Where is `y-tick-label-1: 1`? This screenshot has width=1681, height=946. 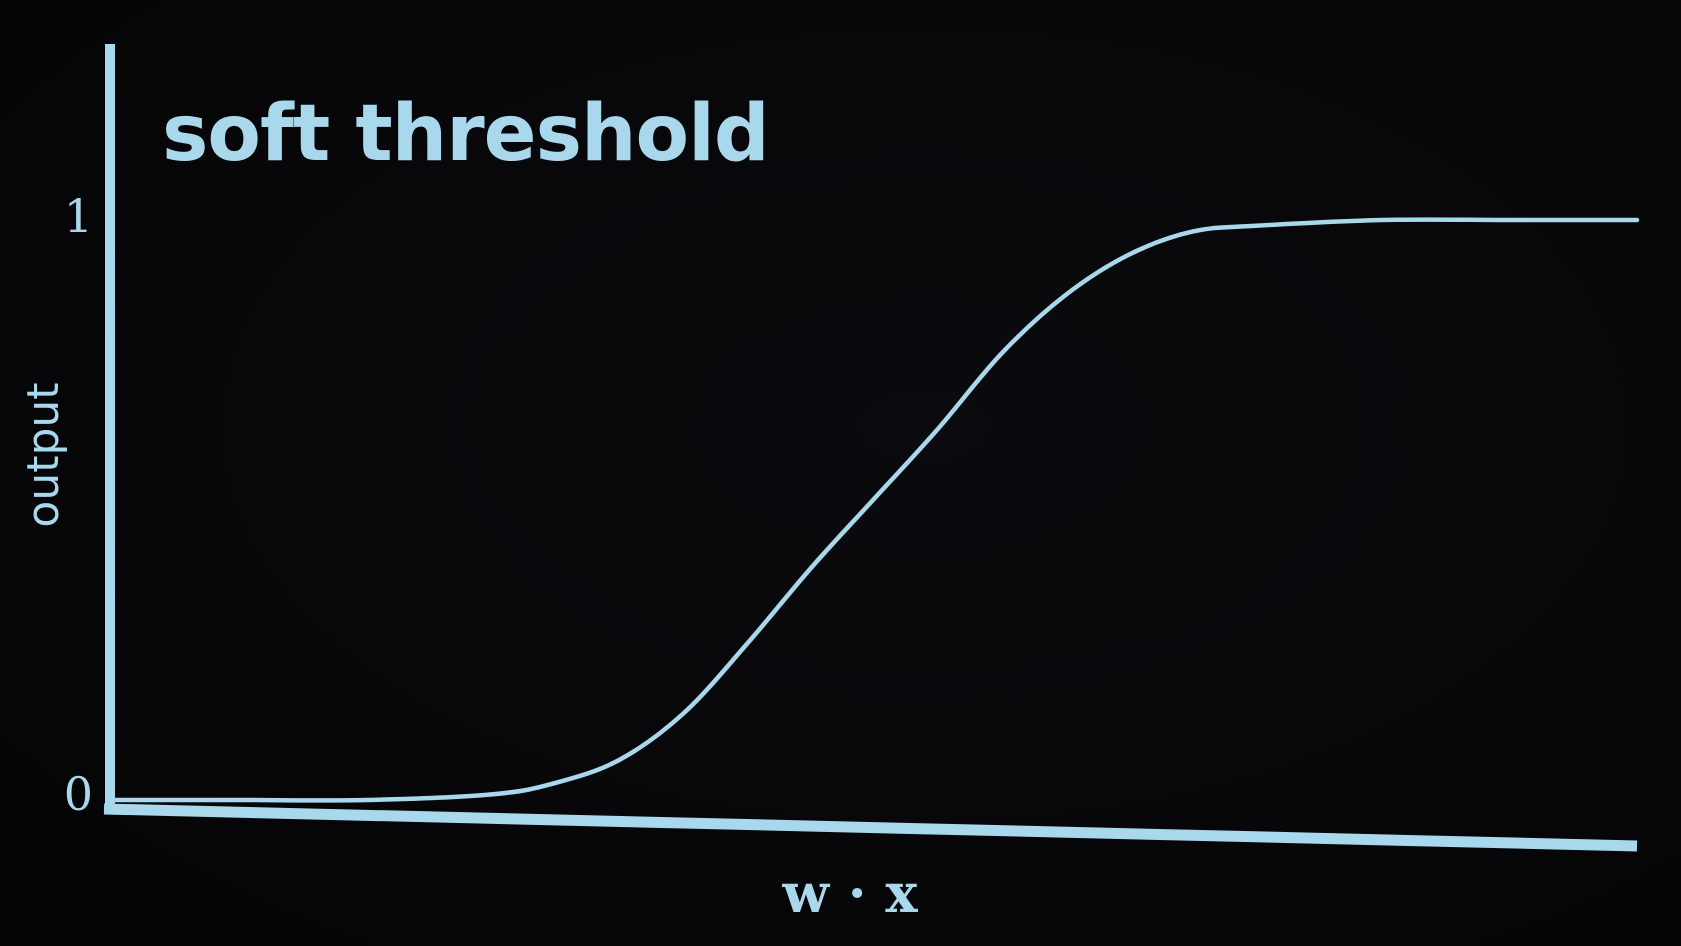
y-tick-label-1: 1 is located at coordinates (78, 216).